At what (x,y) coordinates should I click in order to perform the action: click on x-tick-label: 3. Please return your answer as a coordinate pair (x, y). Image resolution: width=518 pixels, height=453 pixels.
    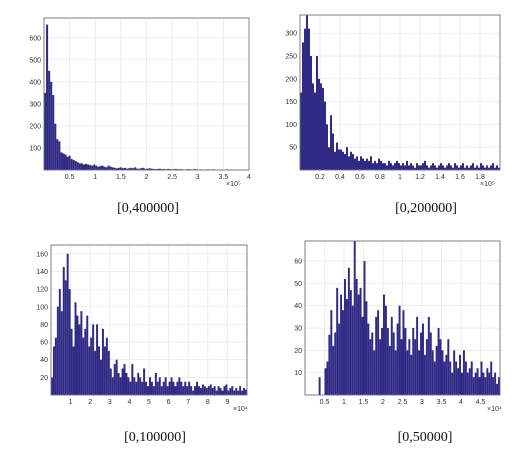
    Looking at the image, I should click on (198, 177).